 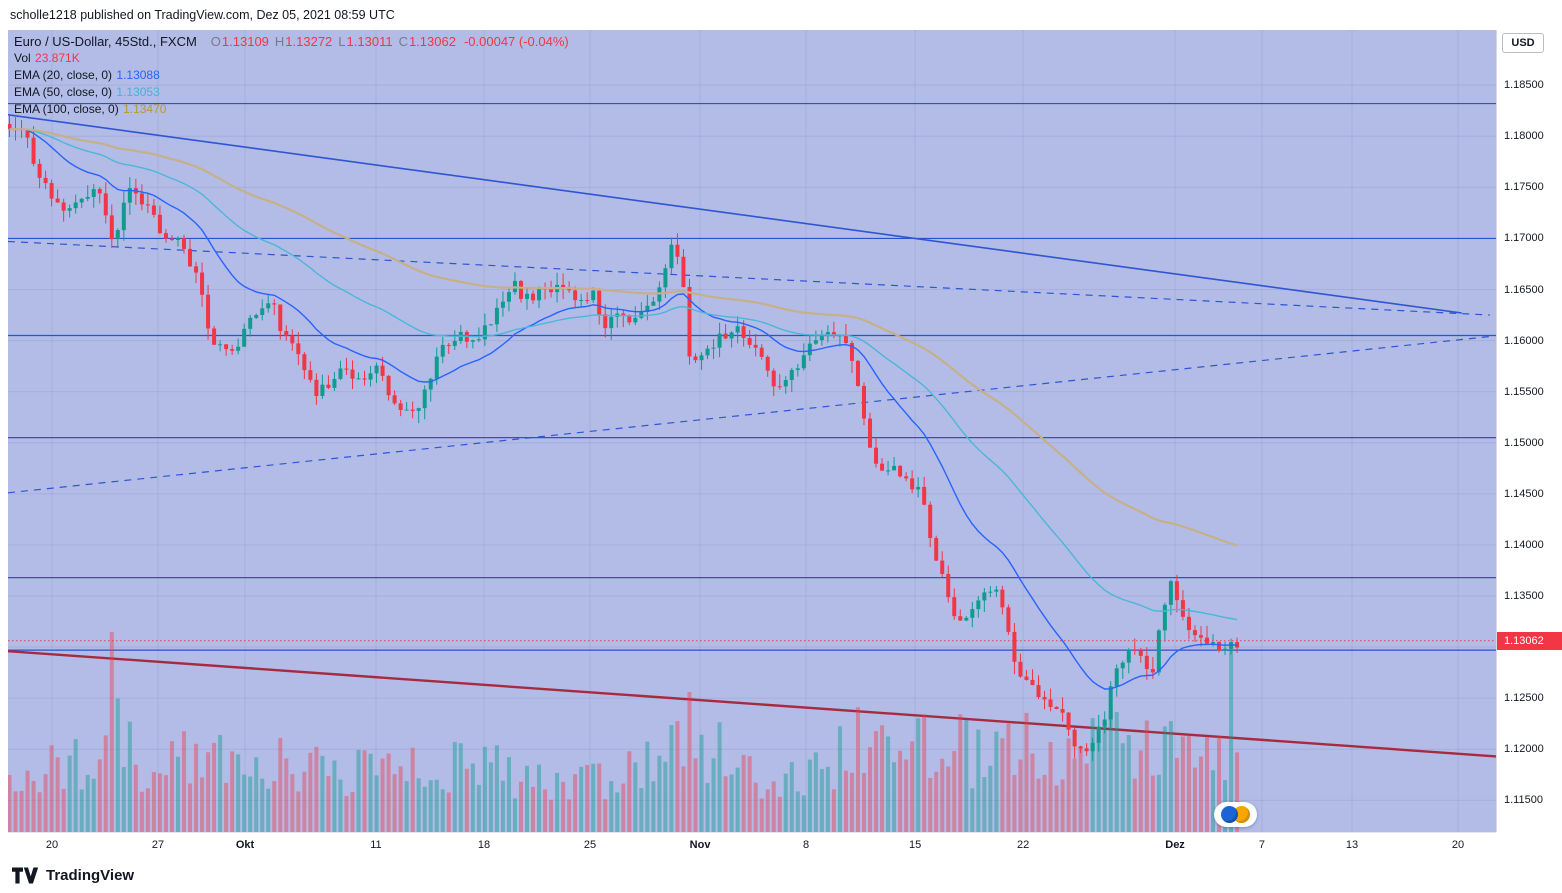 What do you see at coordinates (1524, 493) in the screenshot?
I see `price-tick-label: 1.14500` at bounding box center [1524, 493].